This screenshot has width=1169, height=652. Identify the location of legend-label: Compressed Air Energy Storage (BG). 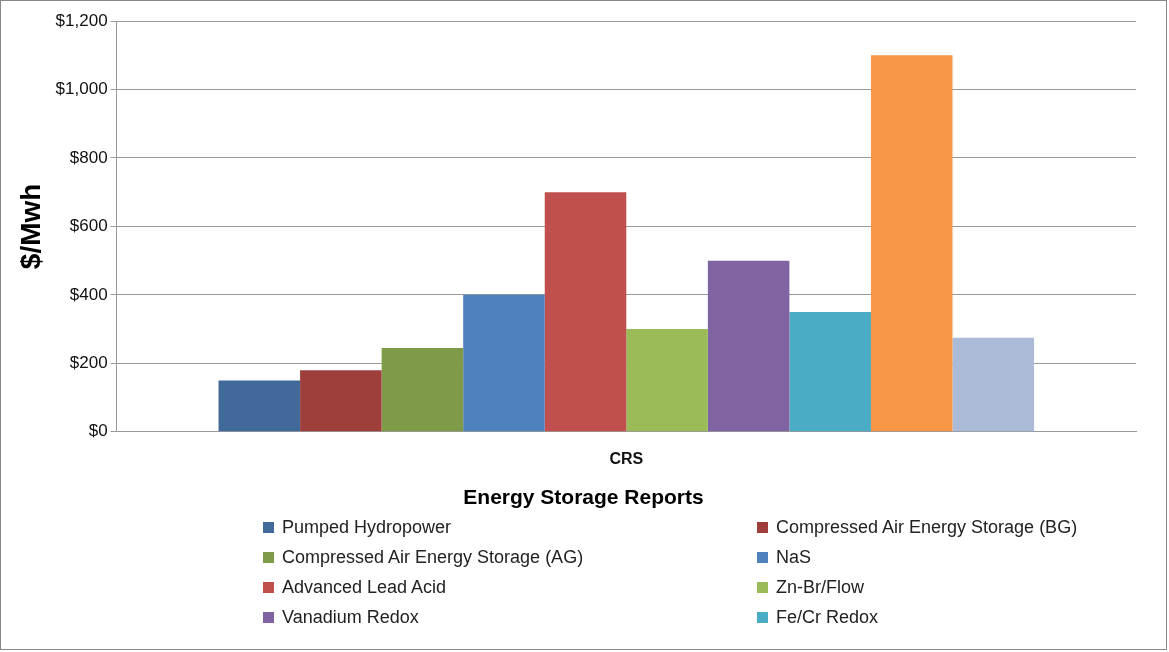
(927, 527).